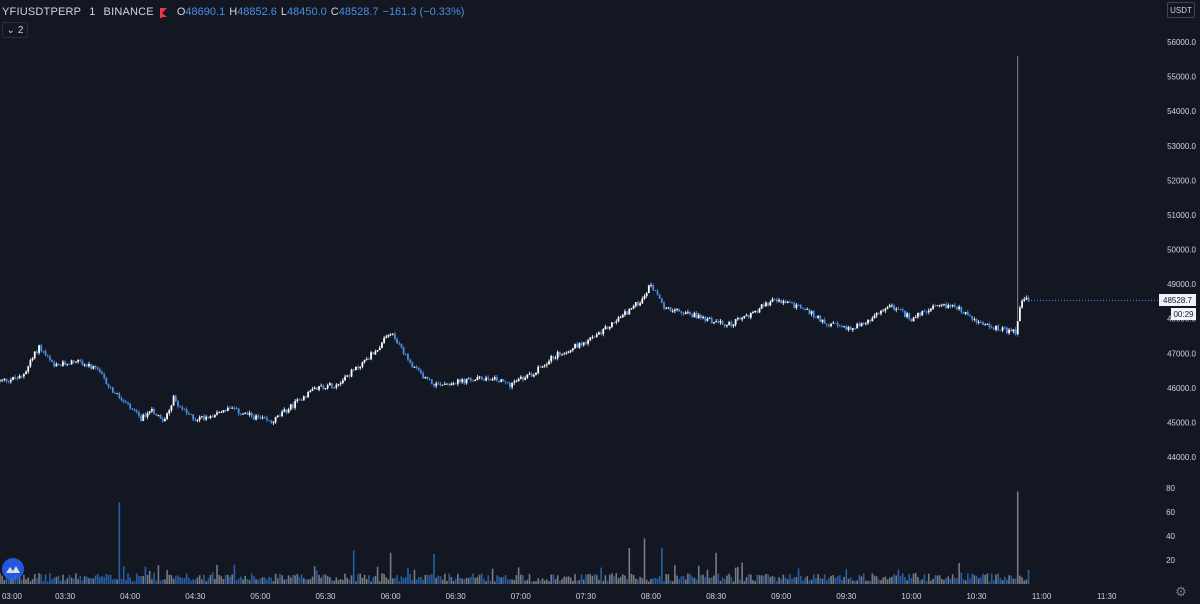 The image size is (1200, 604). Describe the element at coordinates (1181, 284) in the screenshot. I see `price-tick-label: 49000.0` at that location.